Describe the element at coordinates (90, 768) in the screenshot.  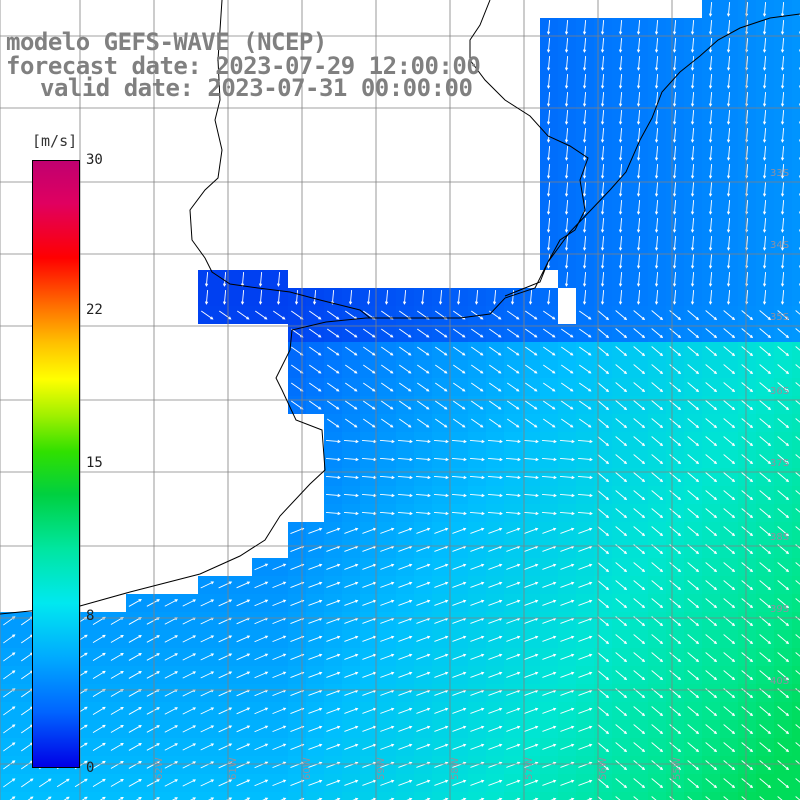
I see `colorbar-tick-0: 0` at that location.